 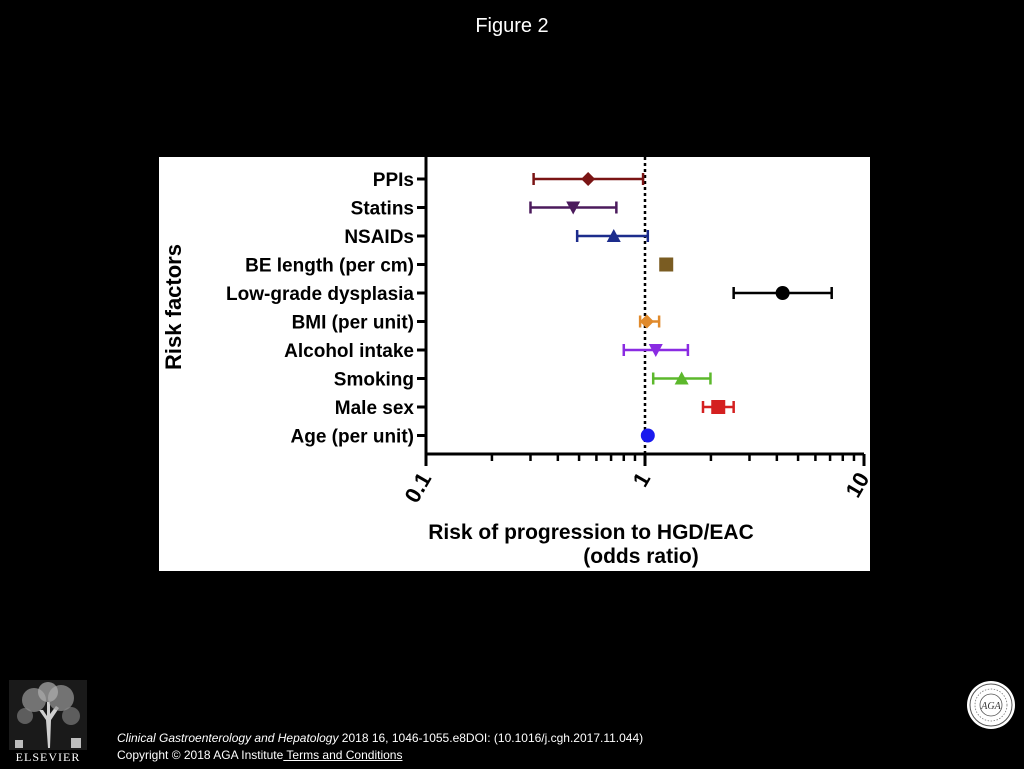 What do you see at coordinates (641, 556) in the screenshot?
I see `x-axis-subtitle: (odds ratio)` at bounding box center [641, 556].